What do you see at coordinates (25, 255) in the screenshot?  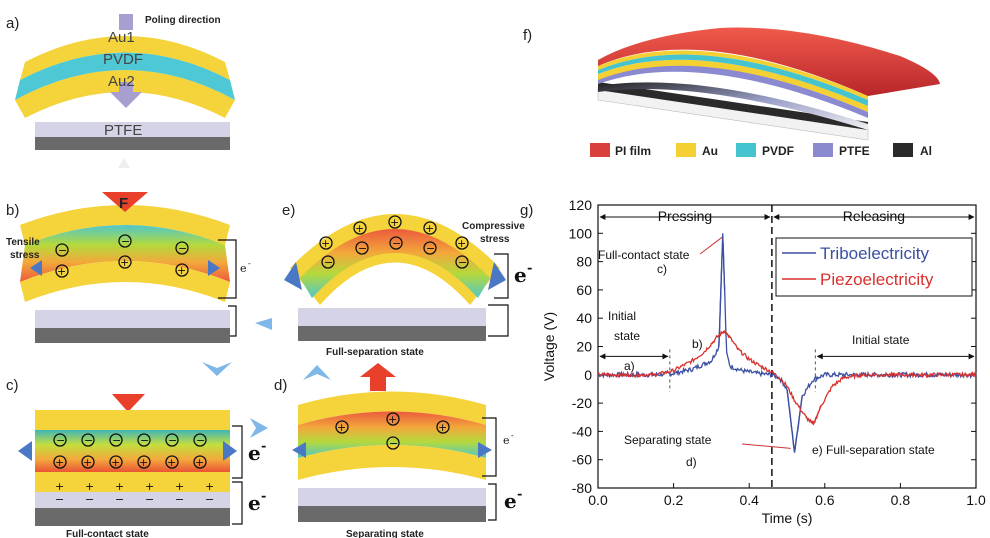 I see `tensile-label-line2: stress` at bounding box center [25, 255].